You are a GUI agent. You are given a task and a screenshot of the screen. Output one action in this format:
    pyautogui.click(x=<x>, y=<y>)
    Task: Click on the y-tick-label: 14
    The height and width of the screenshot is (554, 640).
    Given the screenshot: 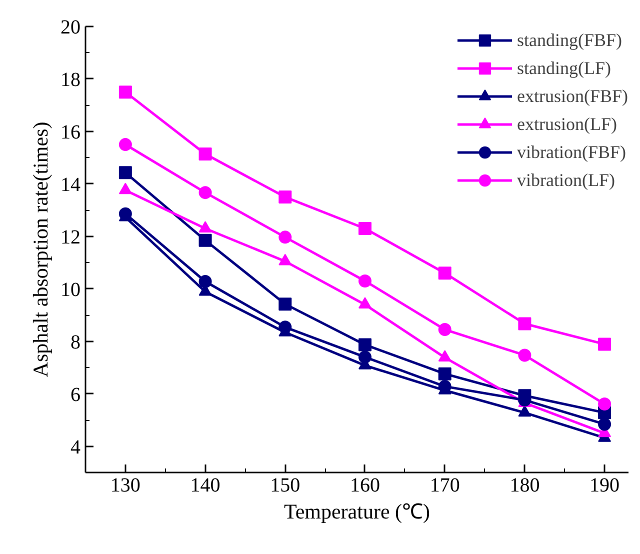 What is the action you would take?
    pyautogui.click(x=70, y=185)
    